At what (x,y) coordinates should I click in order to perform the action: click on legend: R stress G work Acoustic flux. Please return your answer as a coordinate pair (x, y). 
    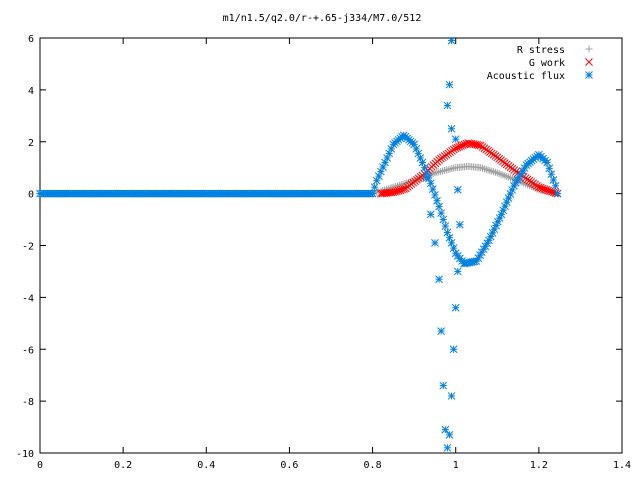
    Looking at the image, I should click on (540, 63).